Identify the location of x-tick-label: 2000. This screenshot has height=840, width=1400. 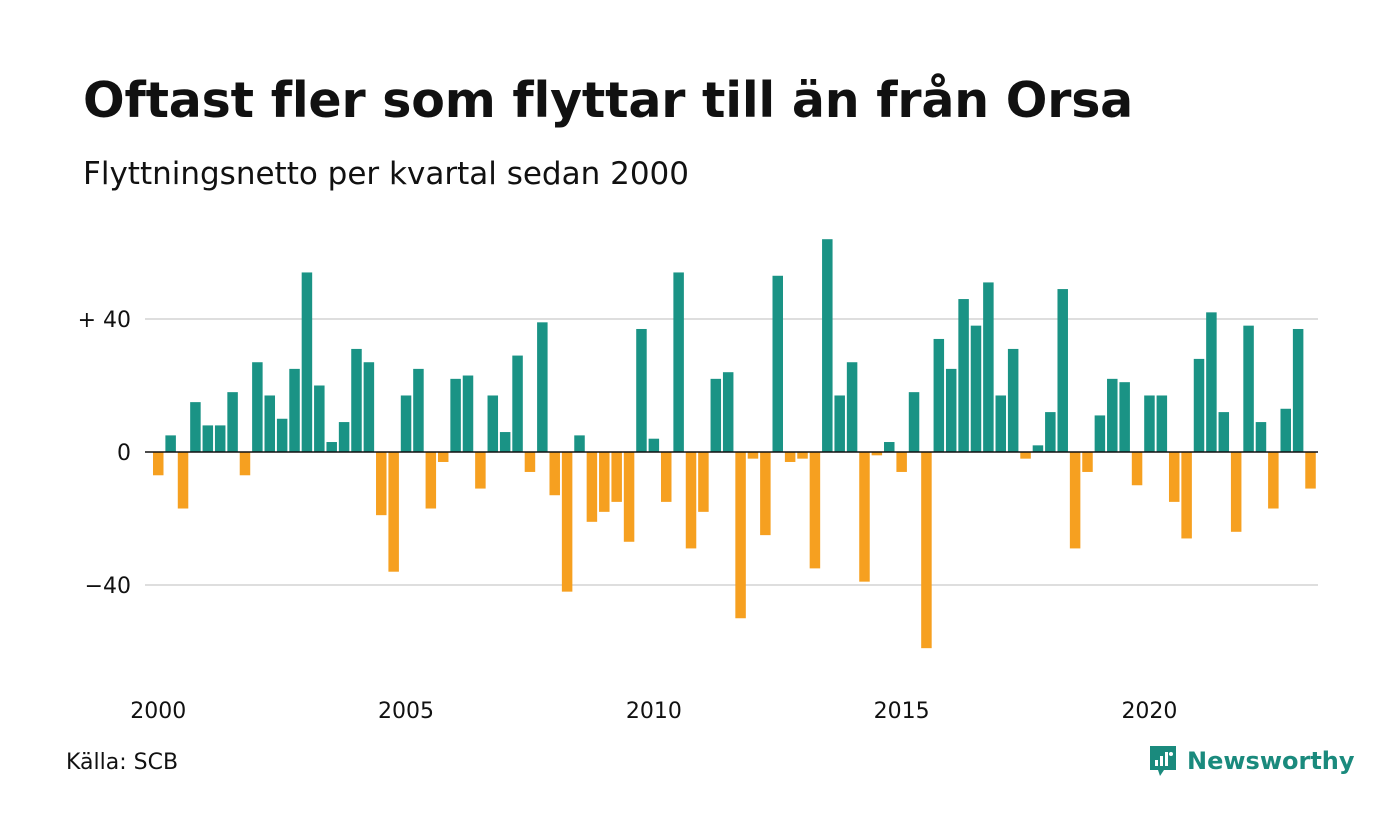
(158, 711).